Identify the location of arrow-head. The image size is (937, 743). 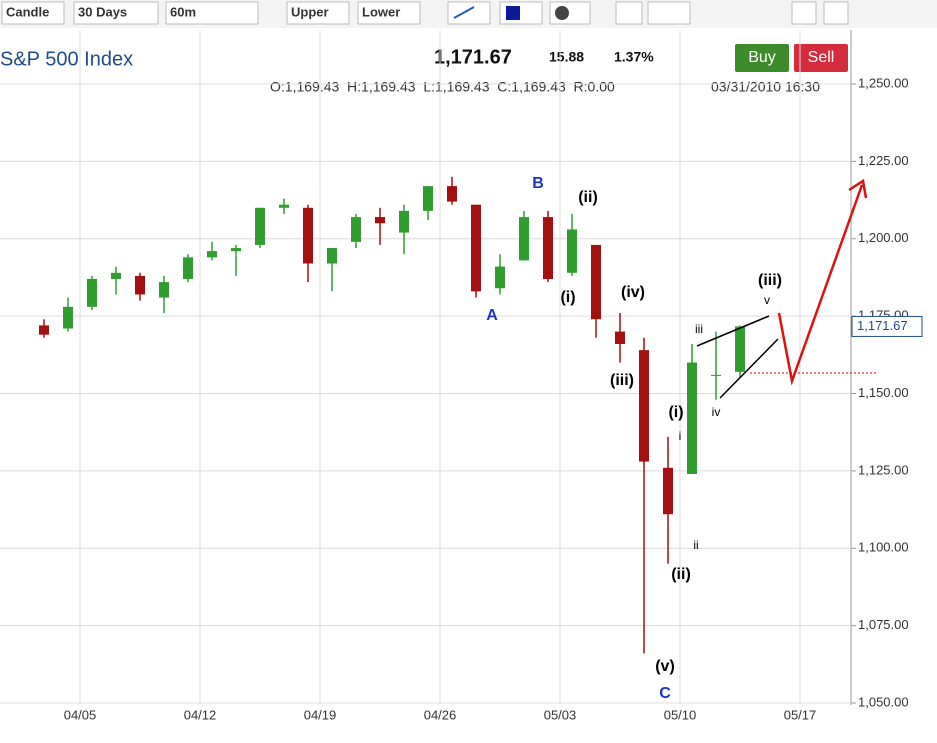
(858, 188).